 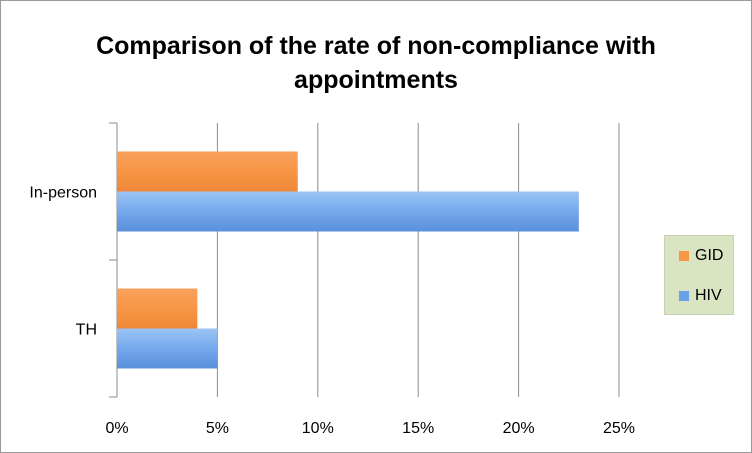 What do you see at coordinates (619, 428) in the screenshot?
I see `x-tick-label: 25%` at bounding box center [619, 428].